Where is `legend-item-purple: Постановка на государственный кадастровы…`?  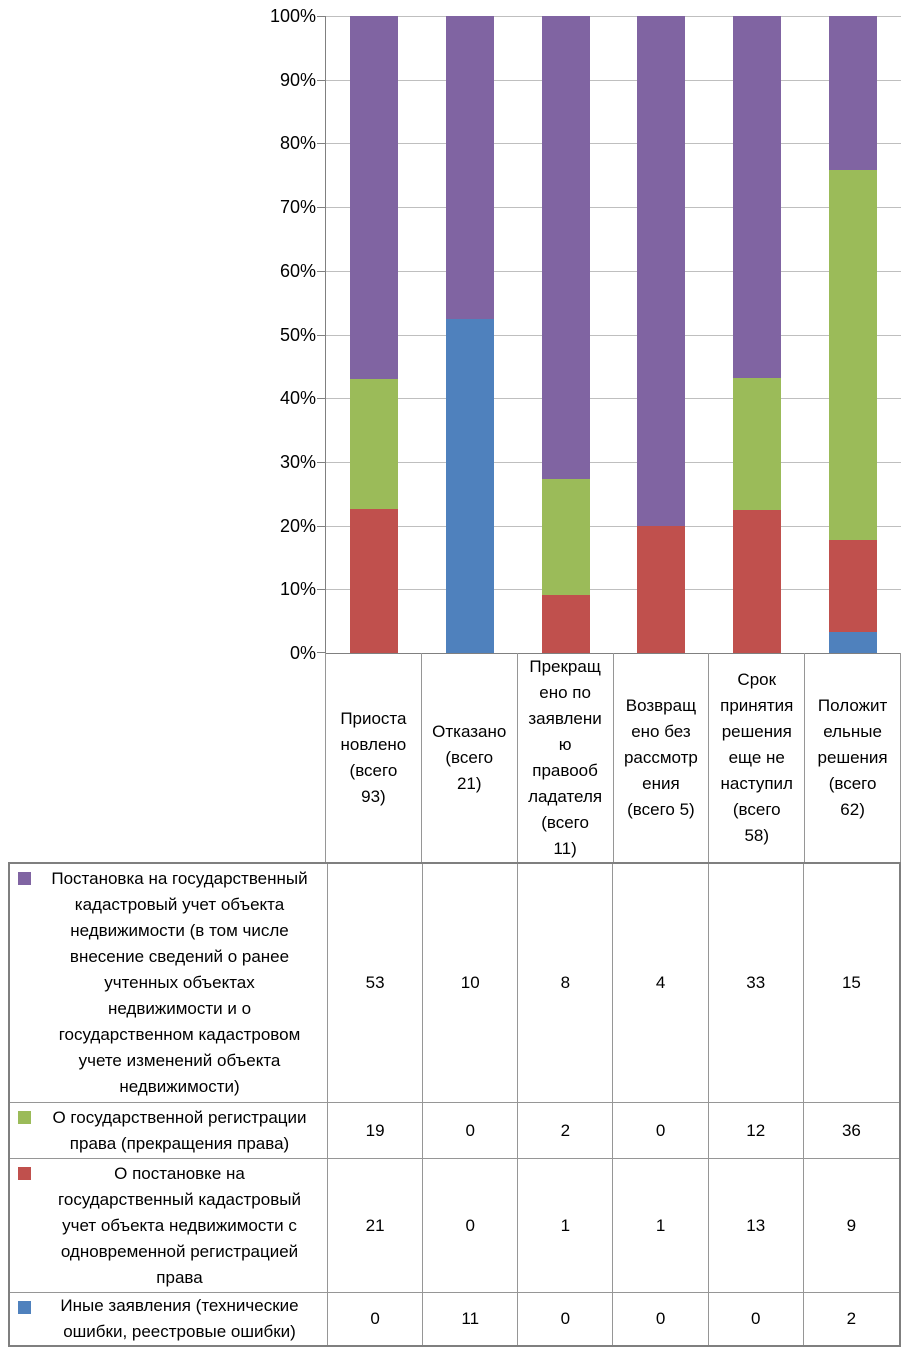 legend-item-purple: Постановка на государственный кадастровы… is located at coordinates (169, 983).